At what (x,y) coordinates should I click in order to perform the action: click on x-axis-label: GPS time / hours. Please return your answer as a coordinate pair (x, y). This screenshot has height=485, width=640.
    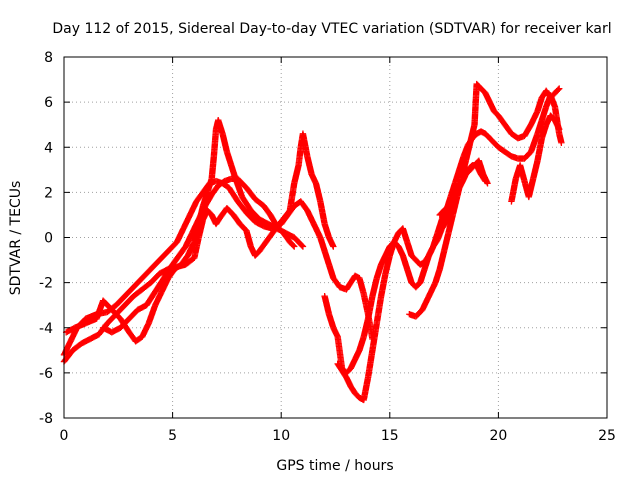
    Looking at the image, I should click on (334, 466).